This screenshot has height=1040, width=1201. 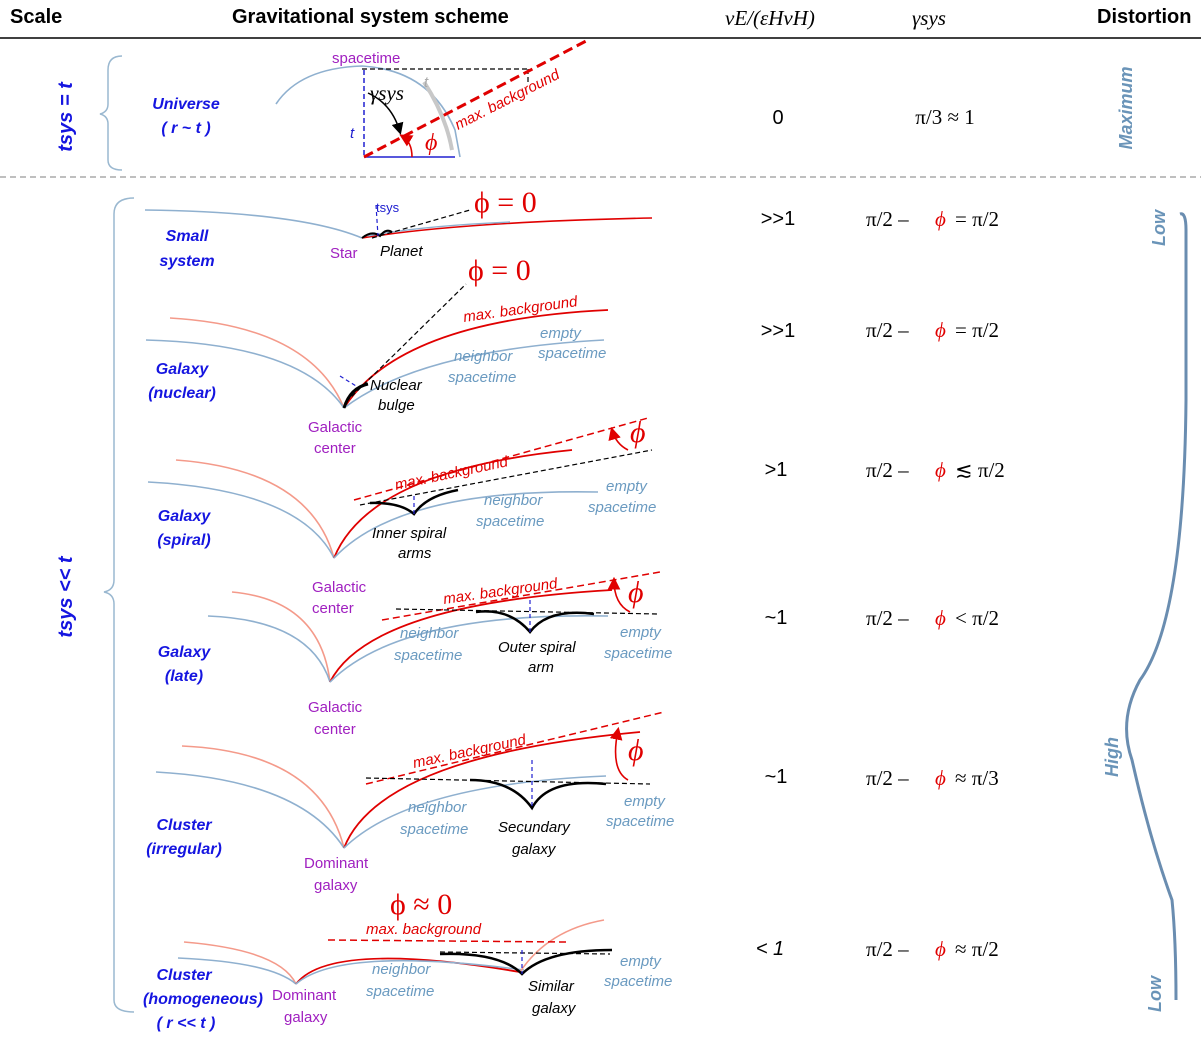 What do you see at coordinates (424, 929) in the screenshot?
I see `label-max-bg-homogeneous: max. background` at bounding box center [424, 929].